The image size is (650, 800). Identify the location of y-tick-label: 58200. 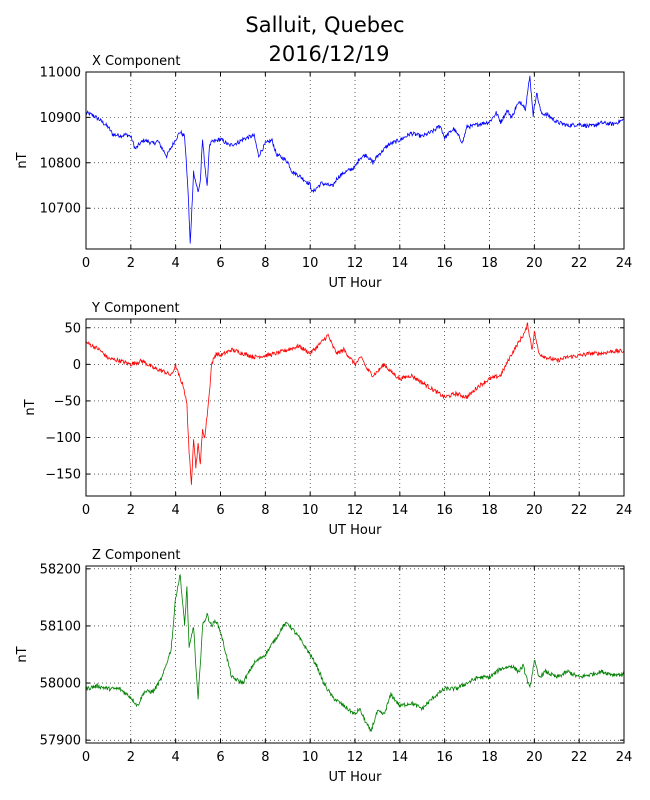
(60, 569).